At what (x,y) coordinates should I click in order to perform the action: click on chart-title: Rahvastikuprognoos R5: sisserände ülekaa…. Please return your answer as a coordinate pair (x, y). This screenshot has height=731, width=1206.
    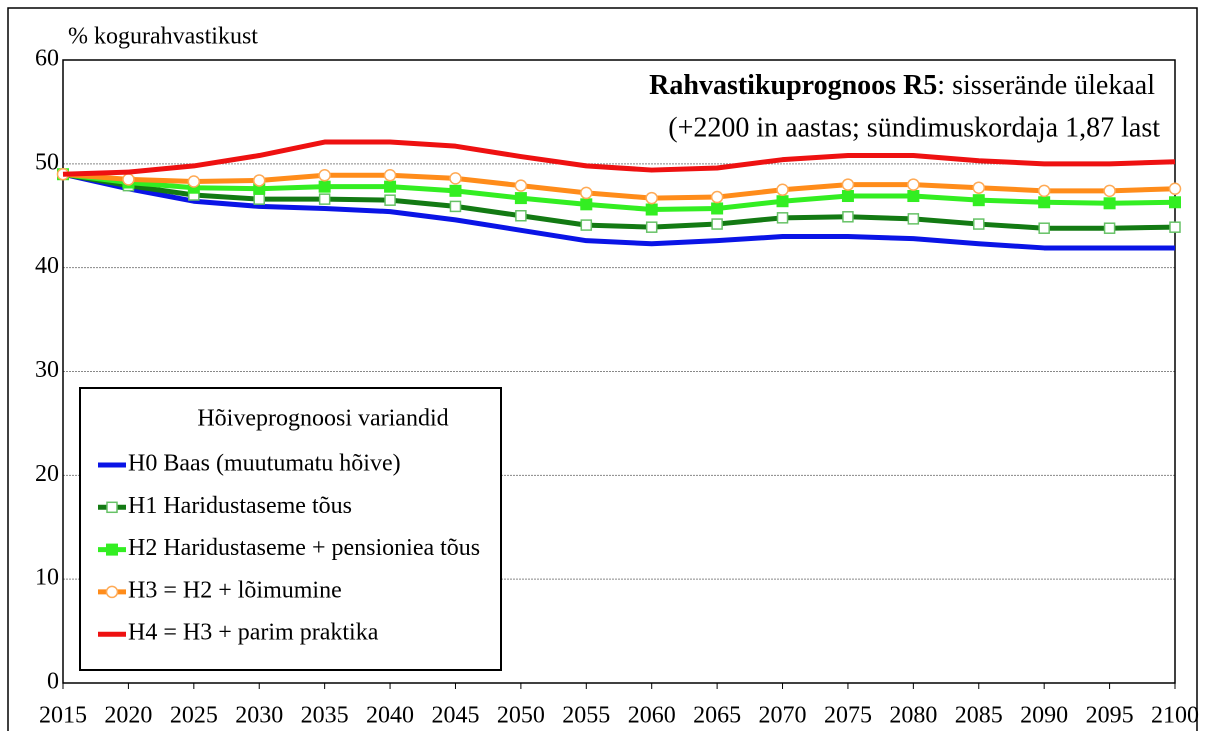
    Looking at the image, I should click on (902, 85).